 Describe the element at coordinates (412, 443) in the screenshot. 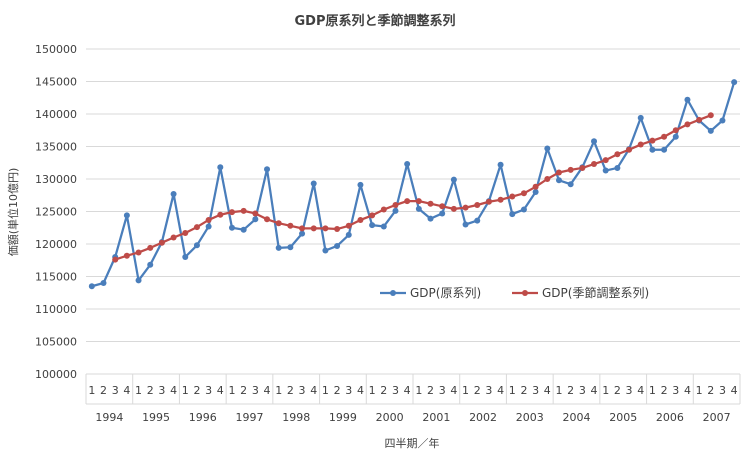

I see `x-axis-label: 四半期／年` at that location.